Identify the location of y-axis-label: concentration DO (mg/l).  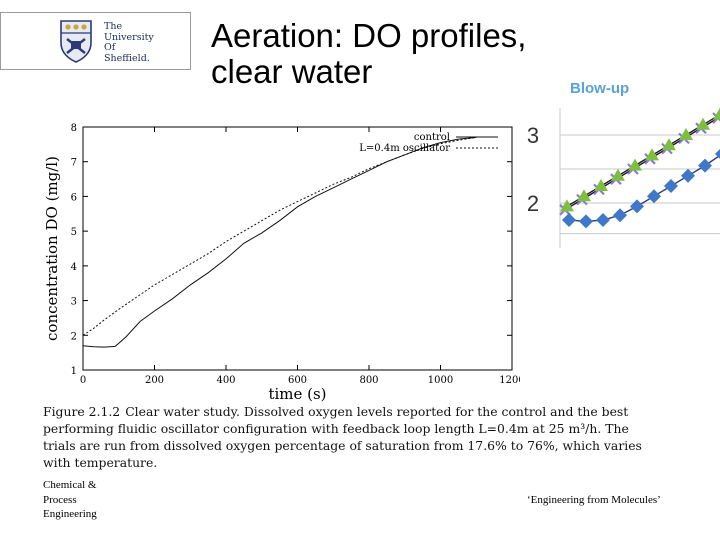
(52, 248).